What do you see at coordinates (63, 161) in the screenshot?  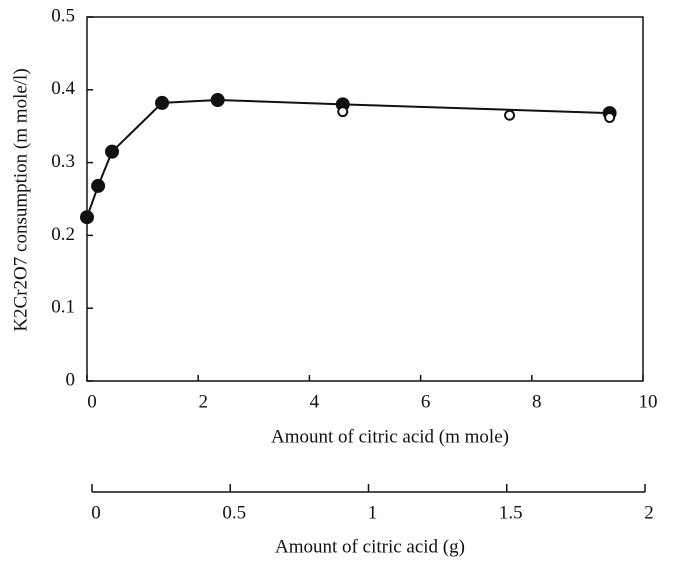 I see `y-tick-label: 0.3` at bounding box center [63, 161].